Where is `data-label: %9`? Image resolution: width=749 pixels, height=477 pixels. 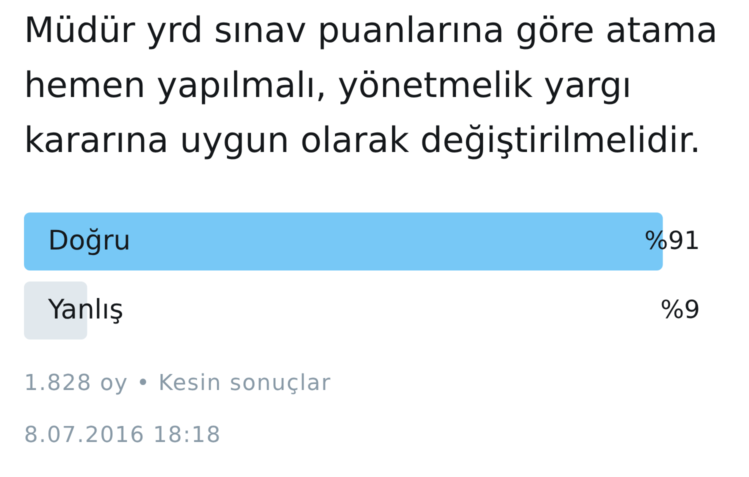
data-label: %9 is located at coordinates (680, 309).